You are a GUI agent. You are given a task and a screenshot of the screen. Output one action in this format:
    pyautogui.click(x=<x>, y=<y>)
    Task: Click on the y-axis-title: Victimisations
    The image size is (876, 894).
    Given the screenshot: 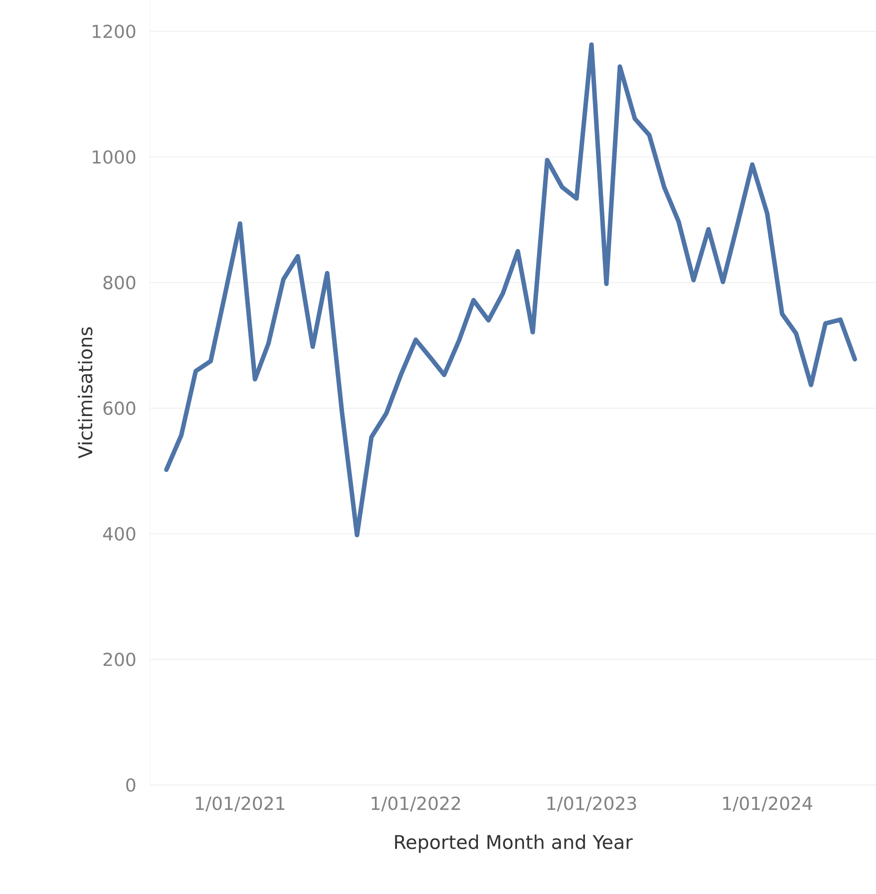 What is the action you would take?
    pyautogui.click(x=85, y=392)
    